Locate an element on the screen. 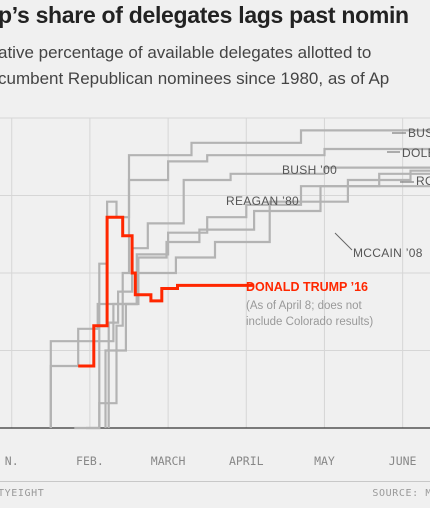  series-label-reagan-80: REAGAN ’80 is located at coordinates (262, 201).